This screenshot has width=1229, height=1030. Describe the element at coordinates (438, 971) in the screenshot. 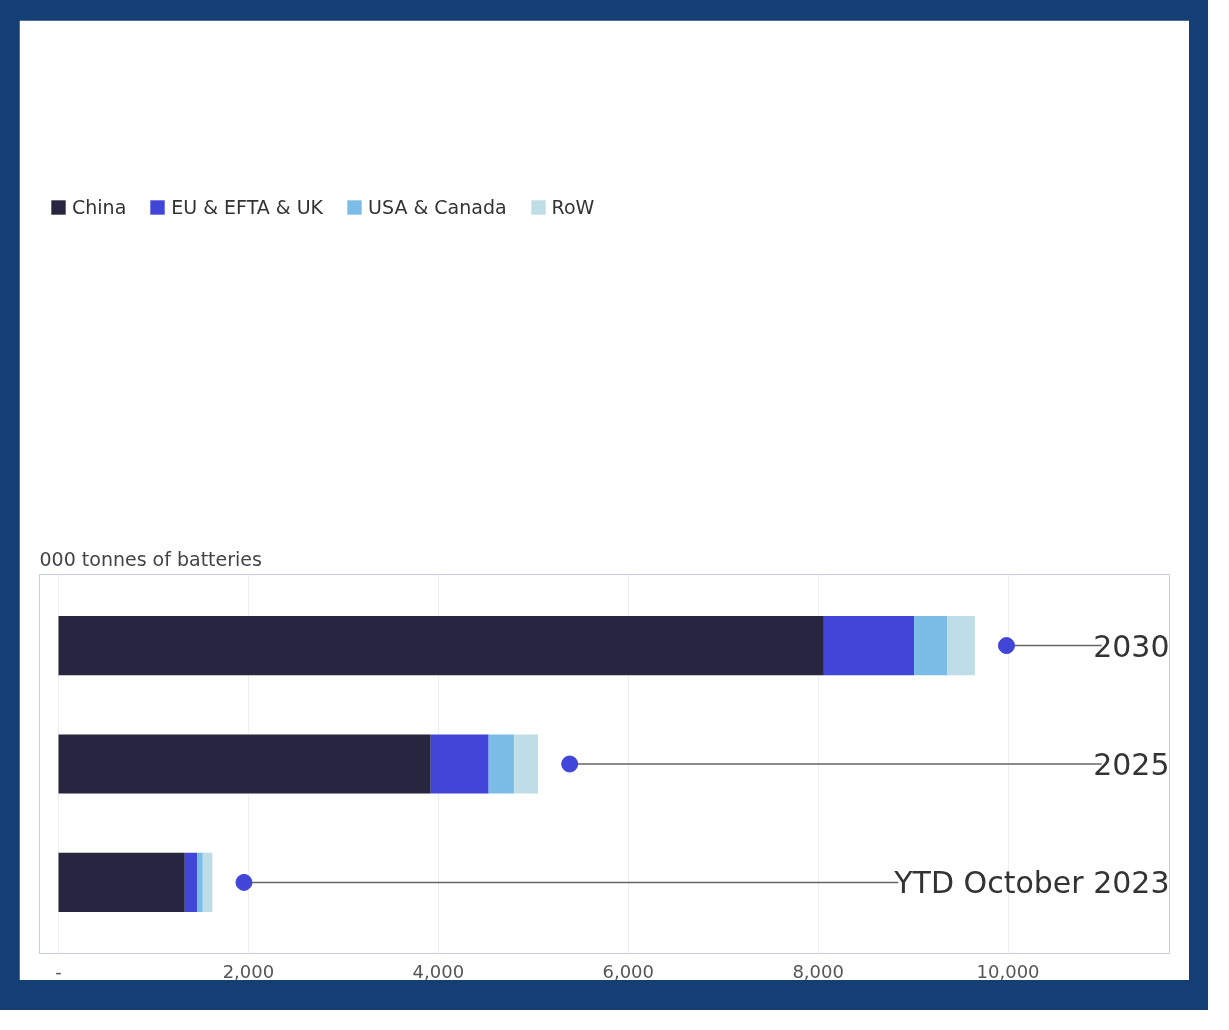

I see `x-tick-label: 4,000` at that location.